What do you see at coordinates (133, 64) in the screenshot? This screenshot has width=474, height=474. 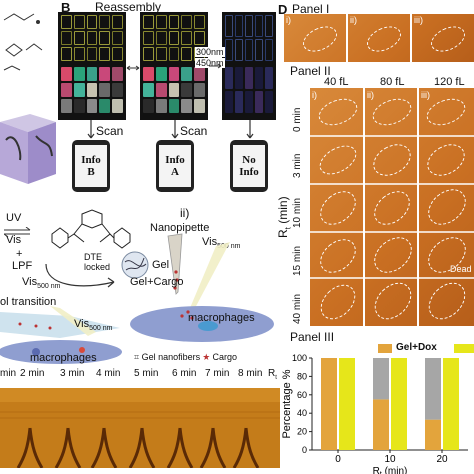 I see `arrow-left-right` at bounding box center [133, 64].